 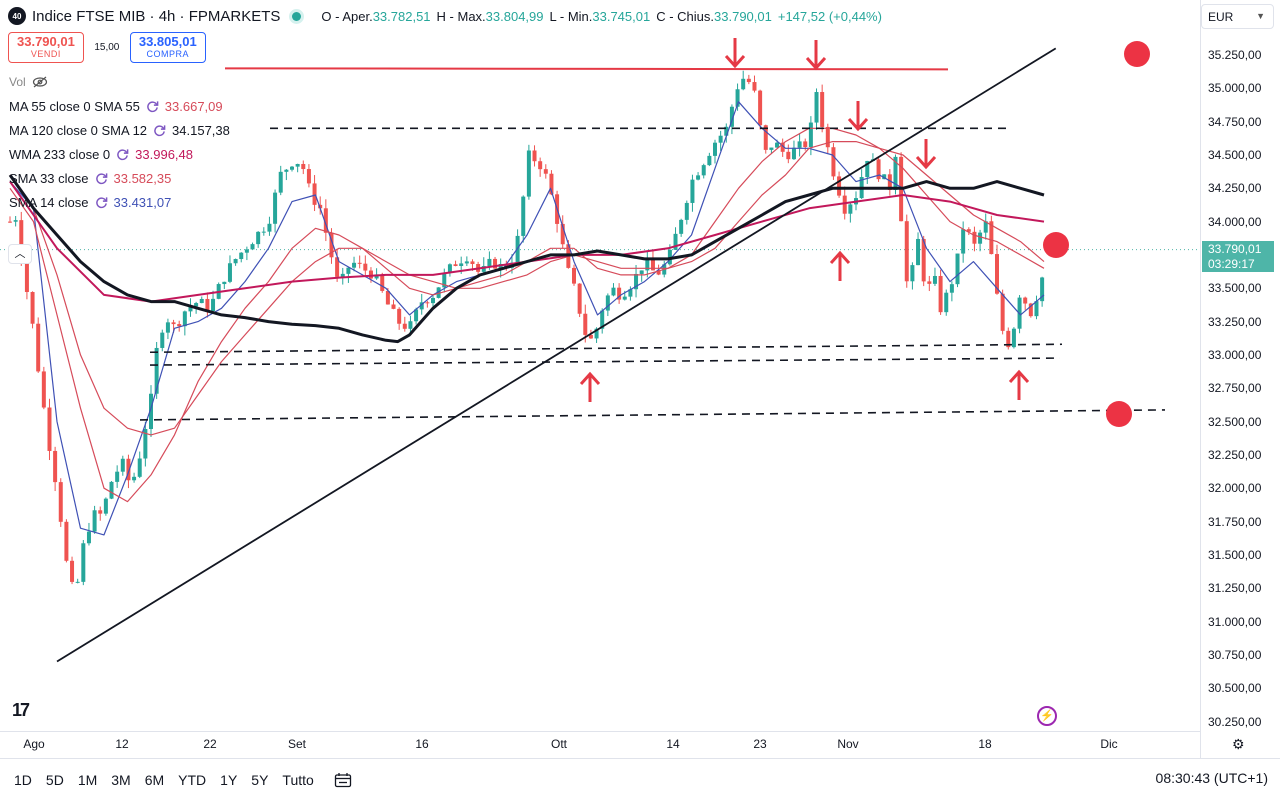 What do you see at coordinates (121, 779) in the screenshot?
I see `range-3m-button: 3M` at bounding box center [121, 779].